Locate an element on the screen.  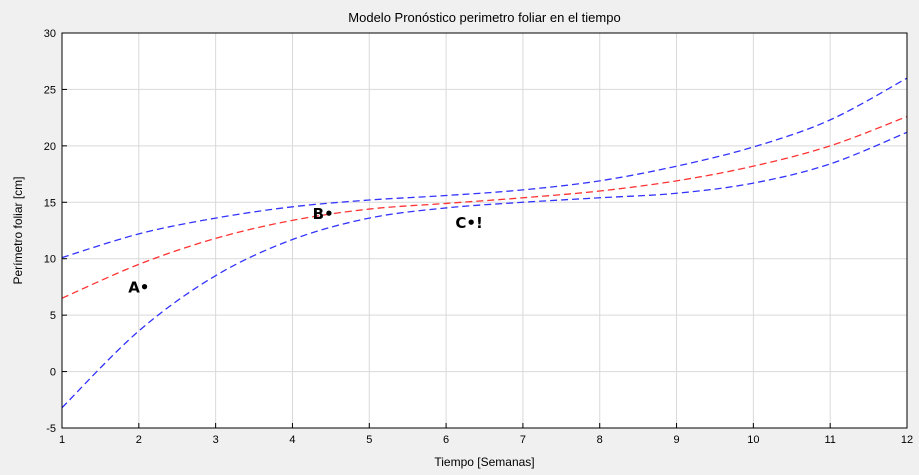
x-tick-label: 10 is located at coordinates (753, 440).